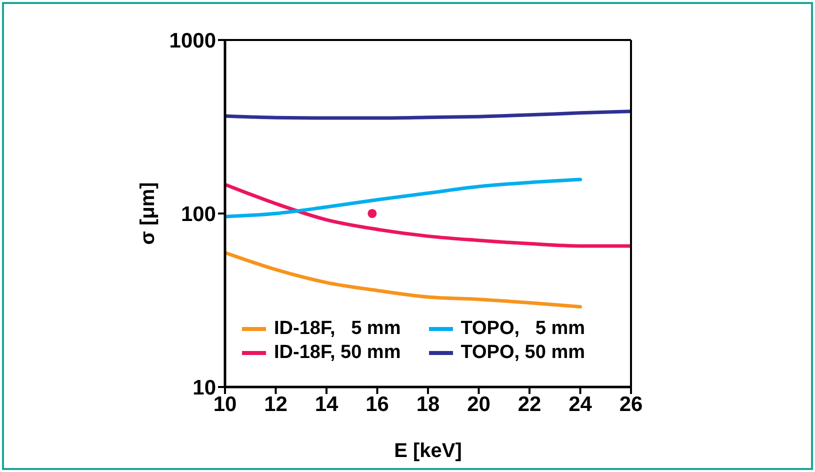  Describe the element at coordinates (377, 404) in the screenshot. I see `x-tick-label: 16` at that location.